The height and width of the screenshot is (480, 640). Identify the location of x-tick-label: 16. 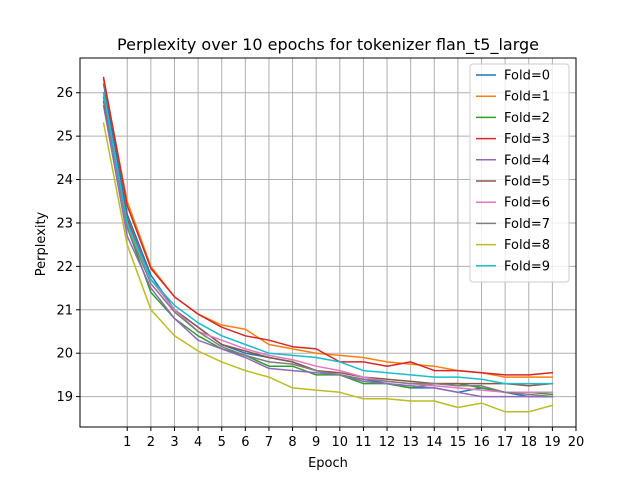
(481, 442).